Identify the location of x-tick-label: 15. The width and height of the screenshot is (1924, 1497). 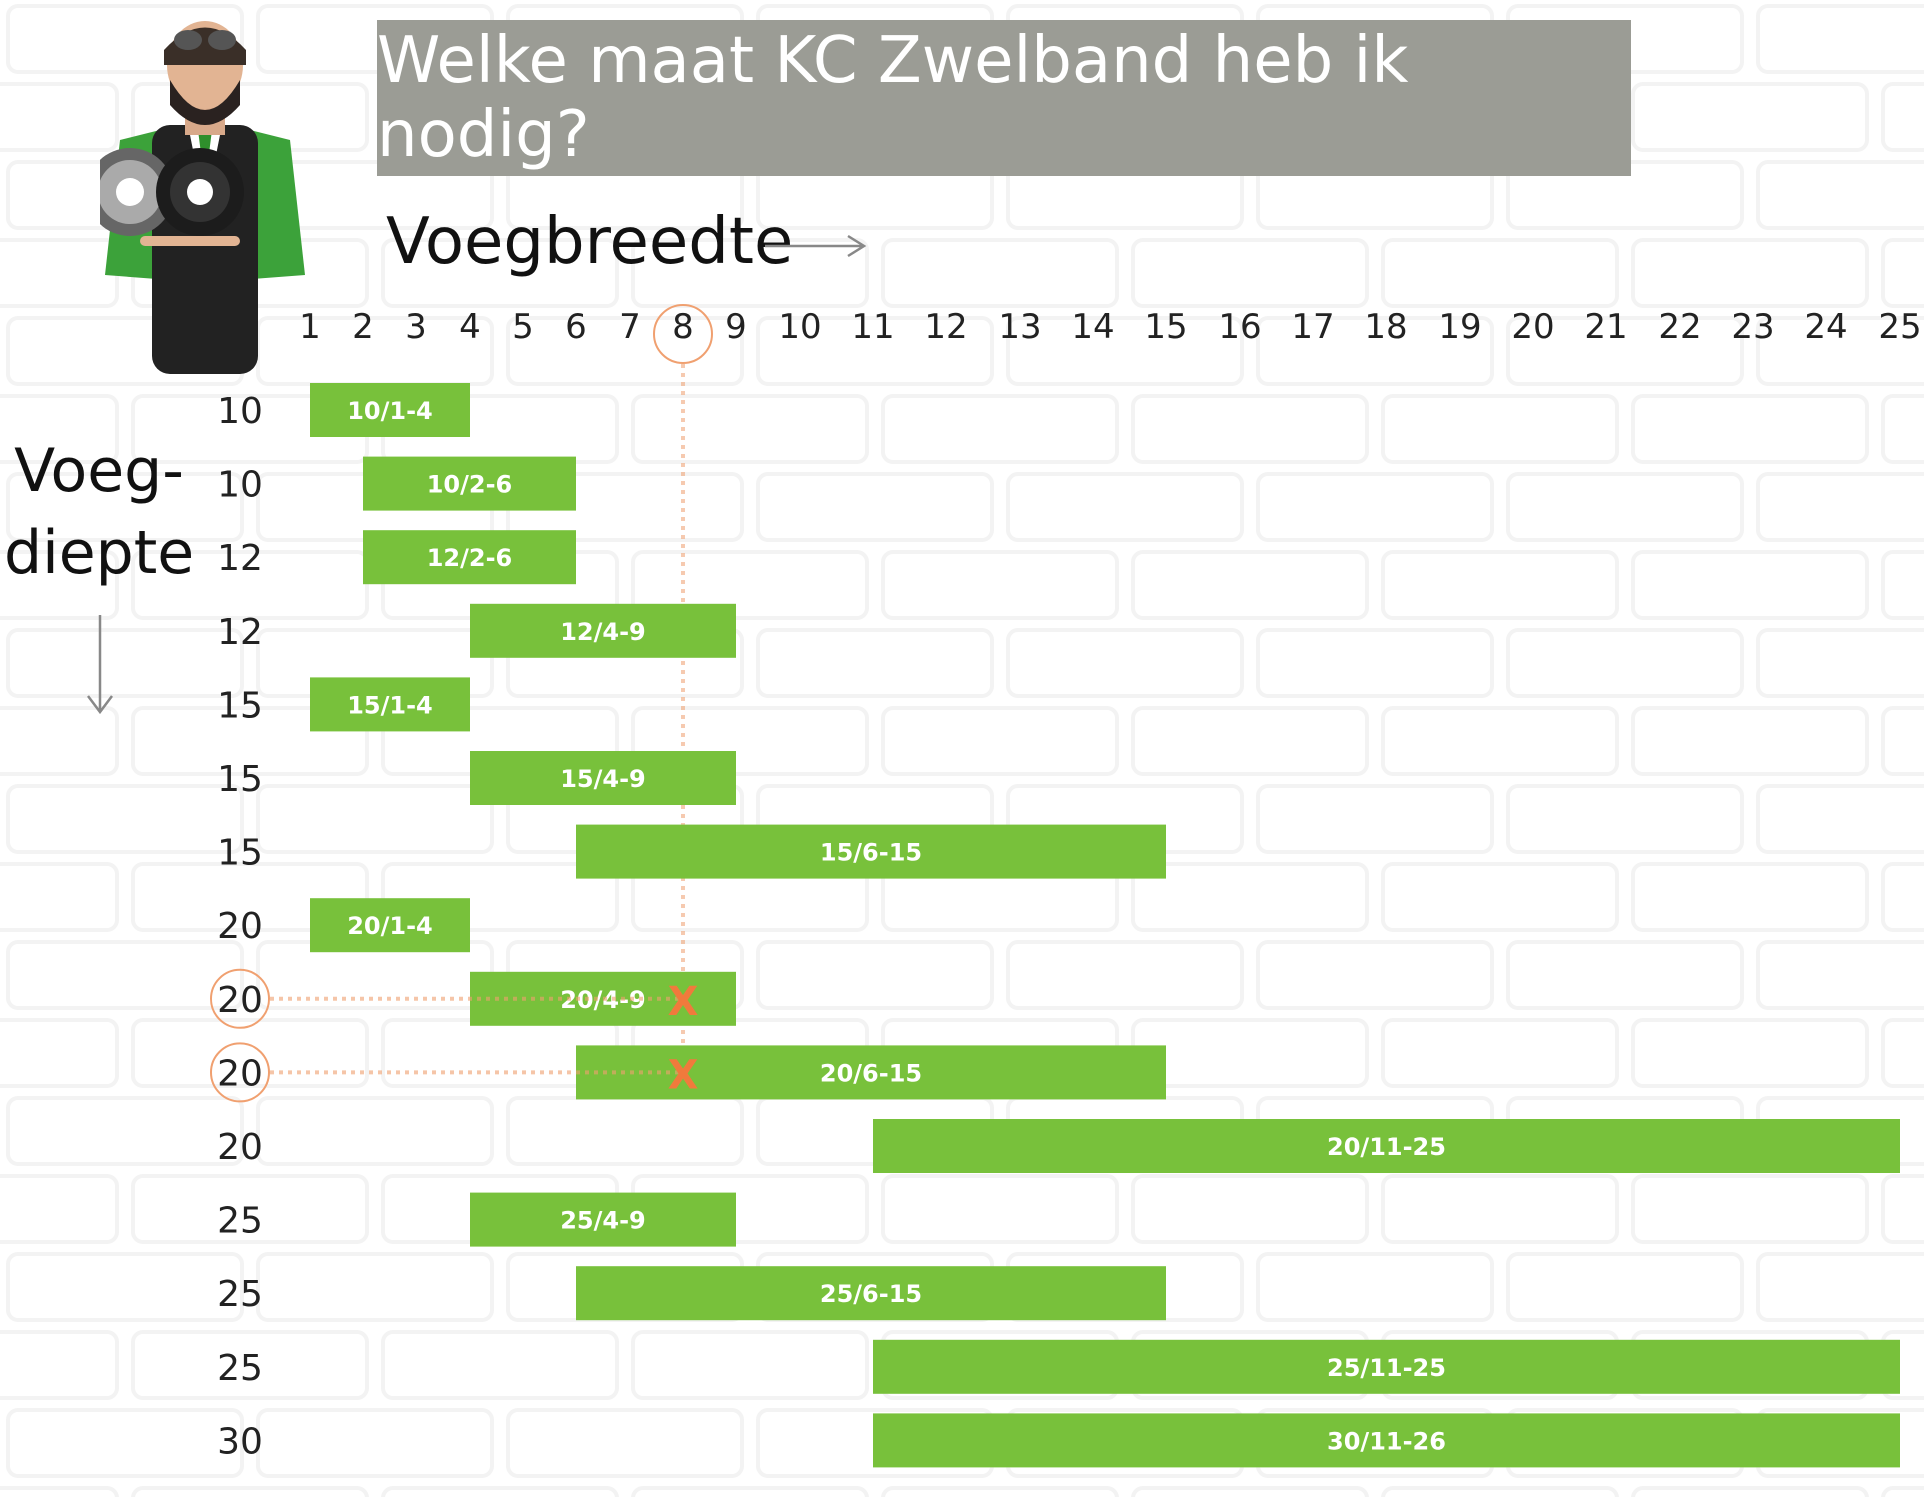
(1165, 327).